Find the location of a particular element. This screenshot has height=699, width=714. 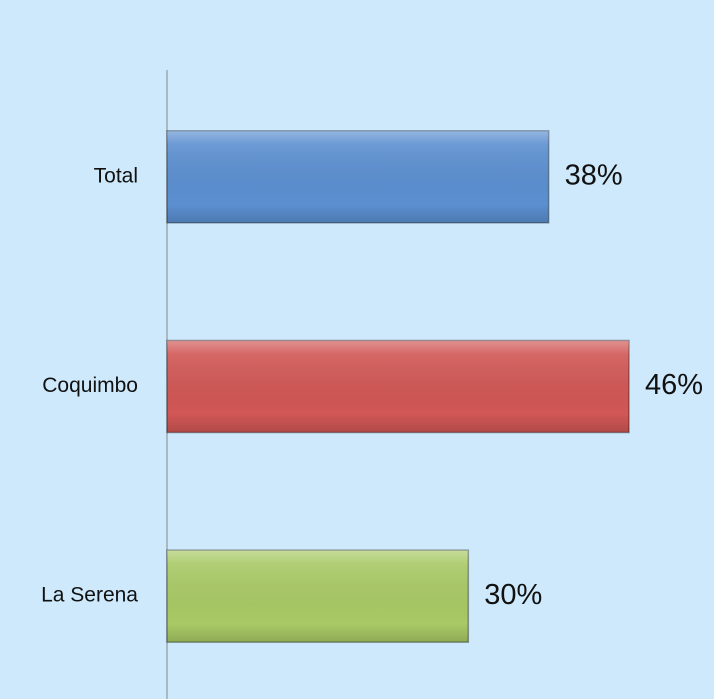

value-label: 38% is located at coordinates (594, 175).